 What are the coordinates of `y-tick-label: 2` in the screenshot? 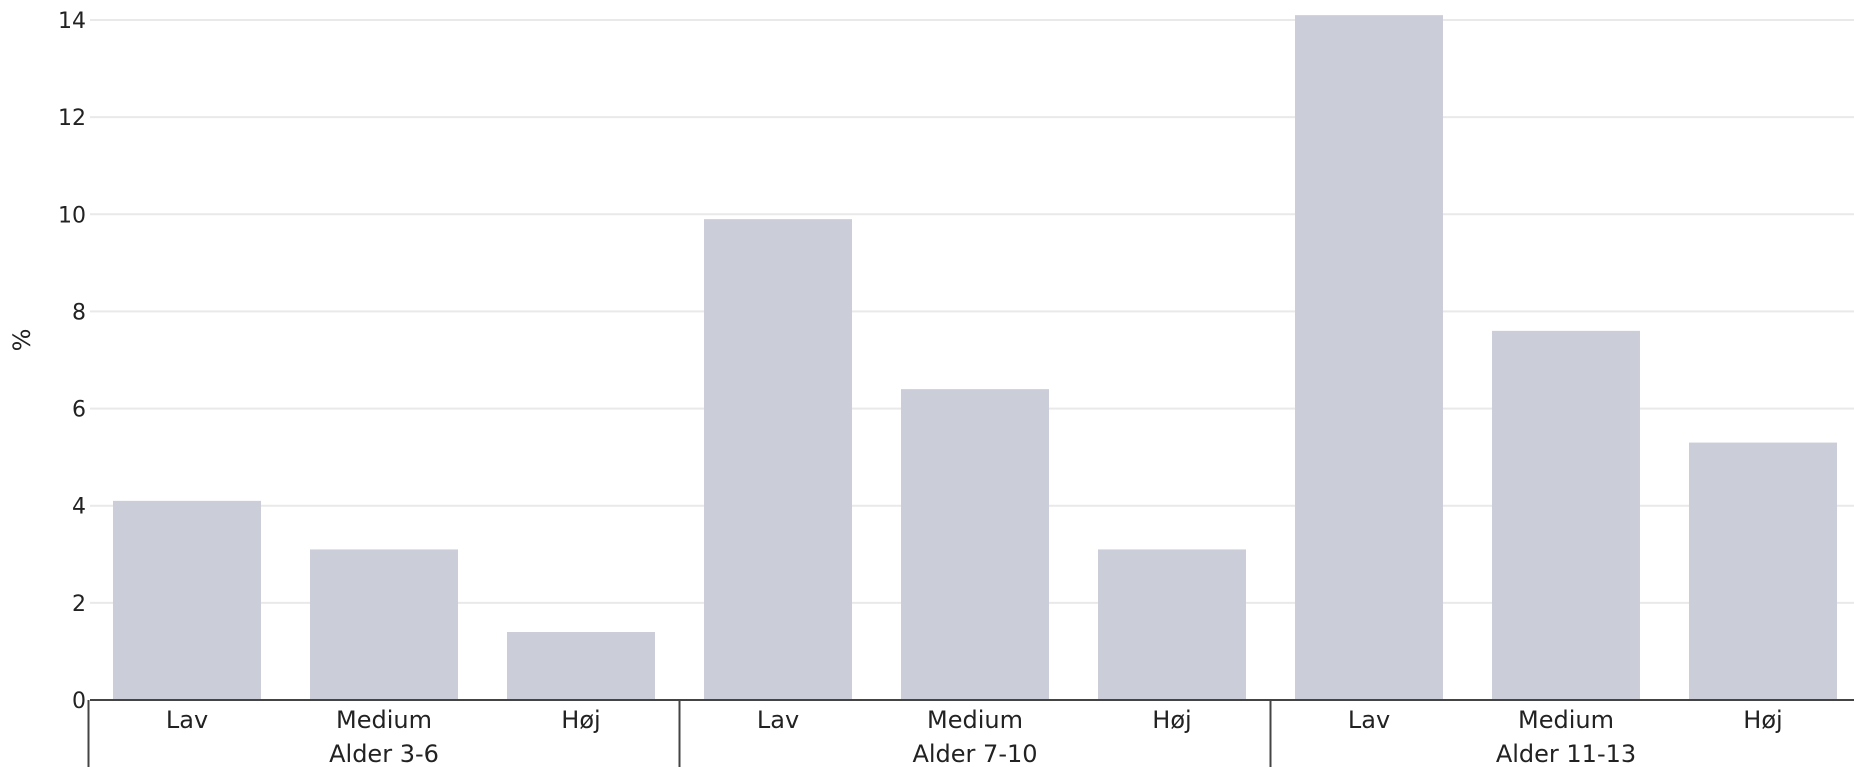 It's located at (79, 604).